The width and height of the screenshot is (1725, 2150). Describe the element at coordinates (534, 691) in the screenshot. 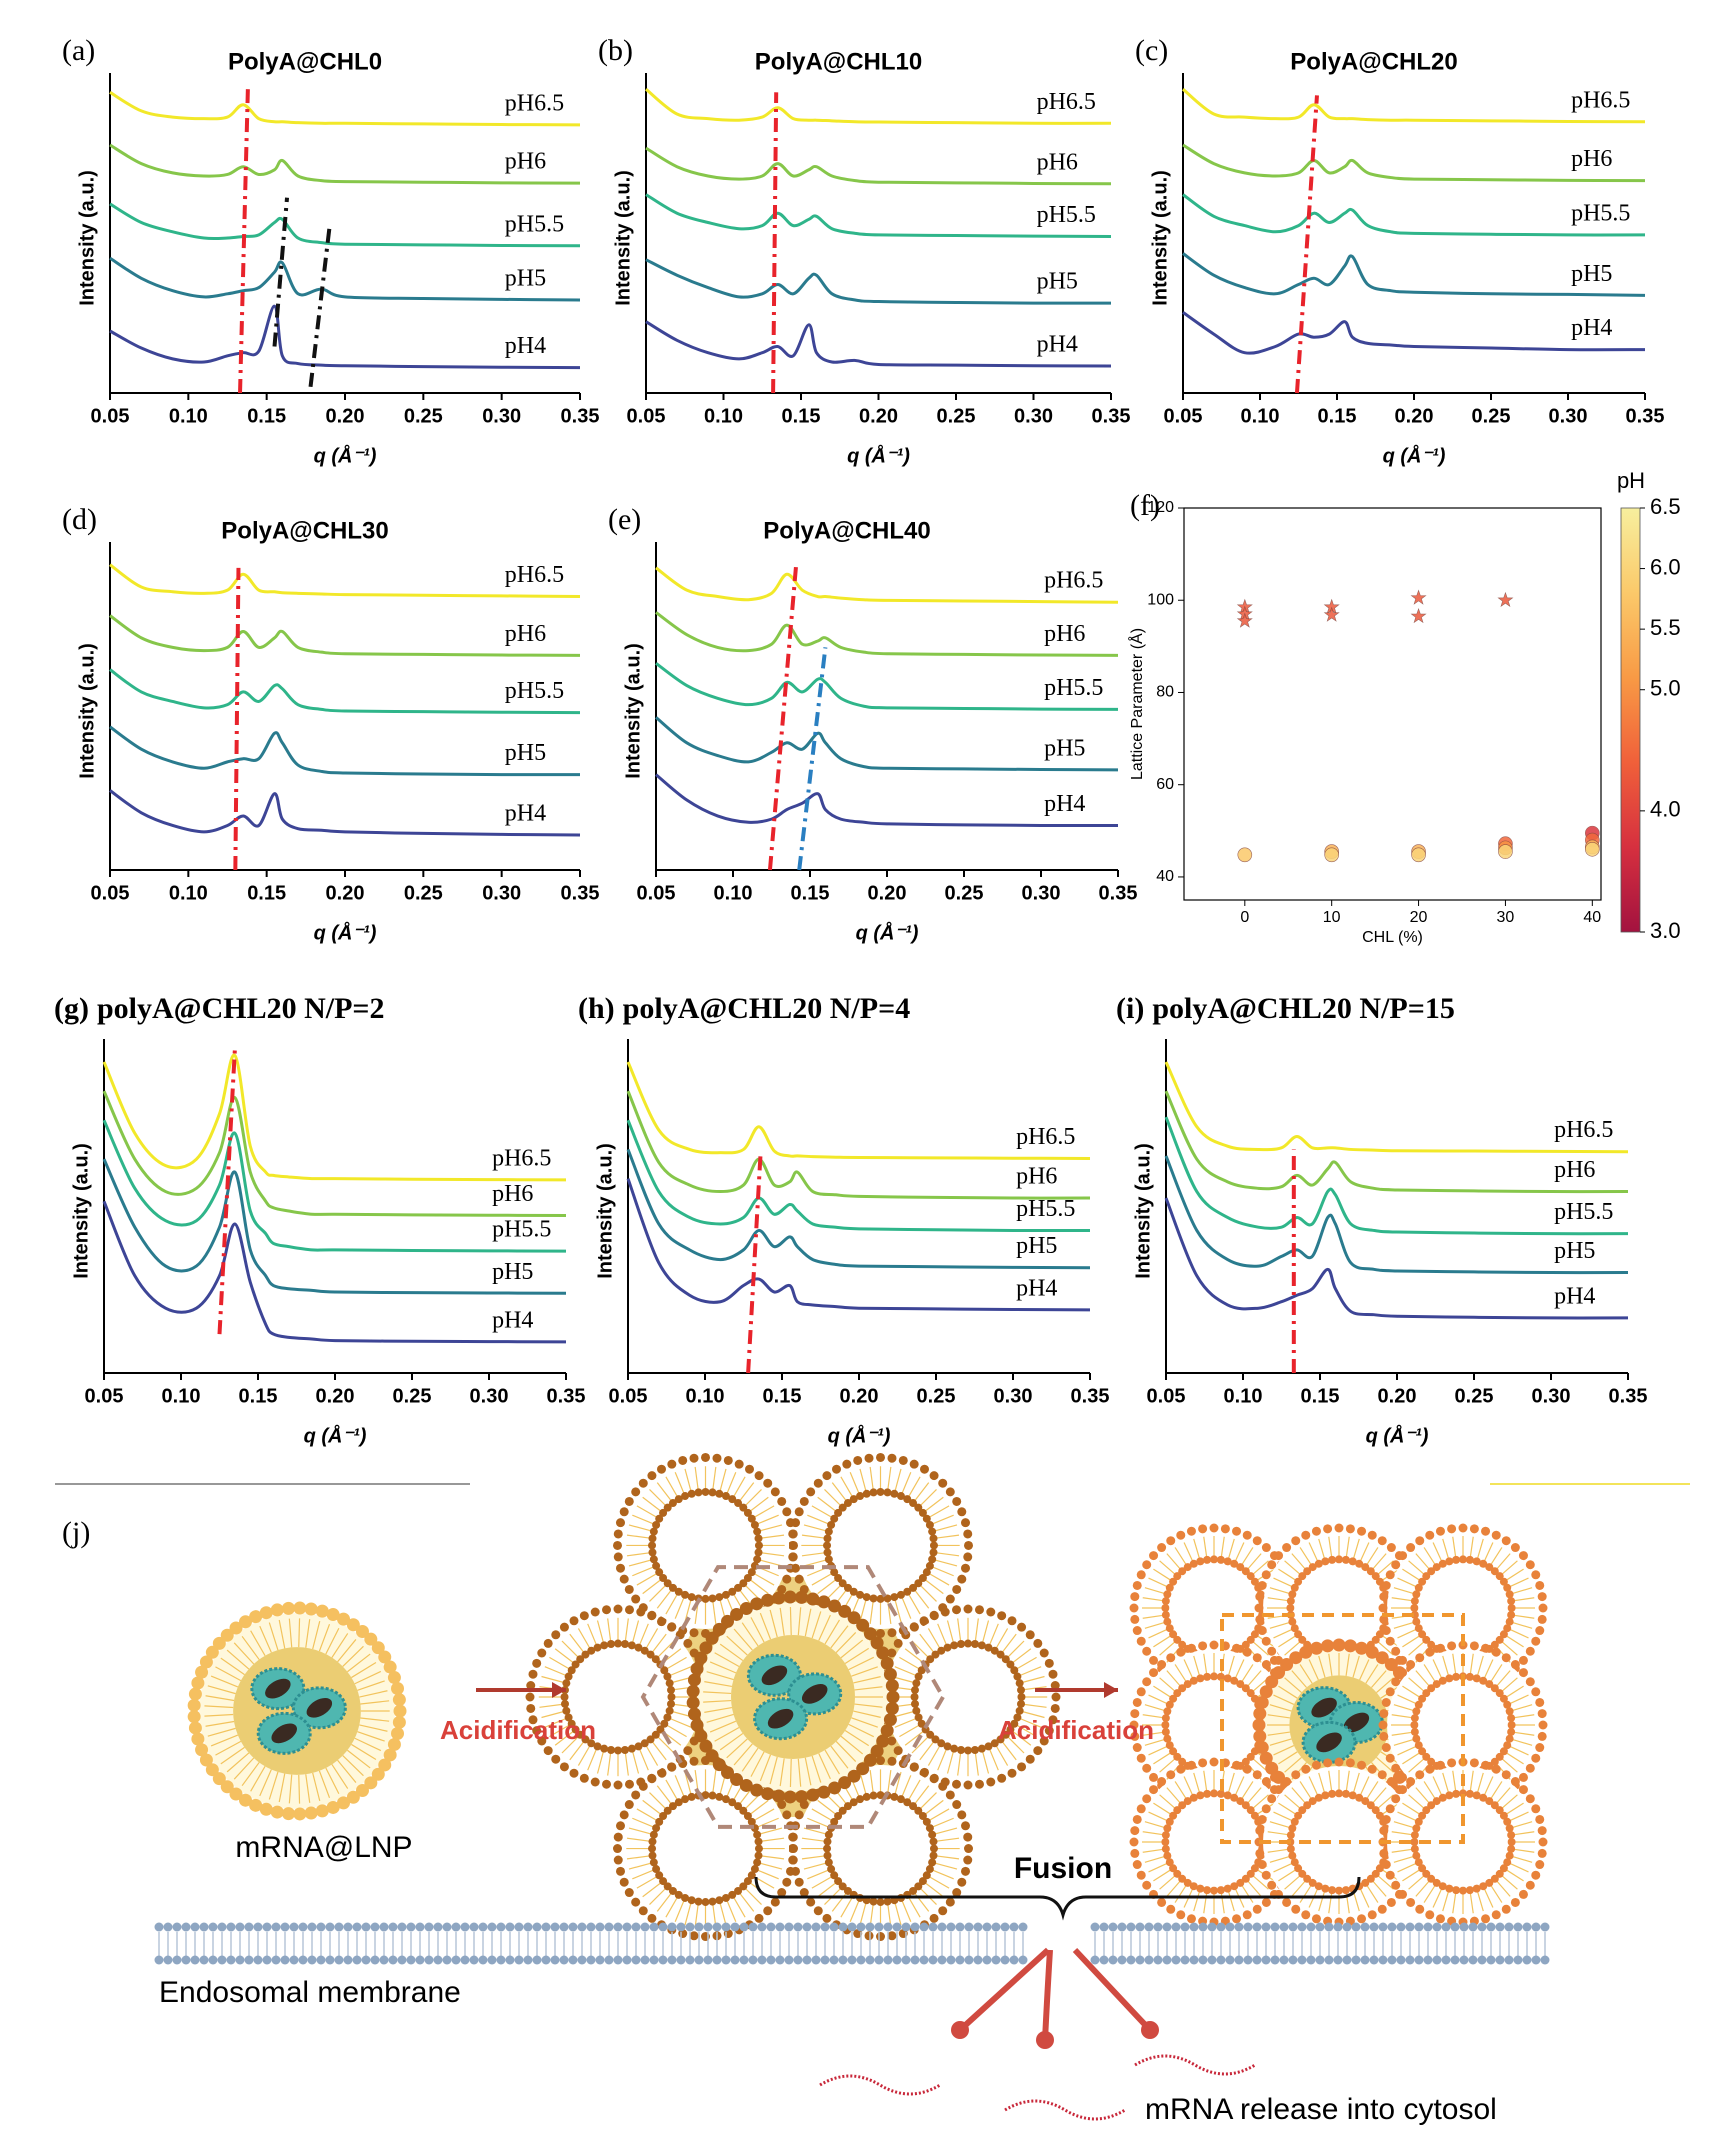

I see `series-label: pH5.5` at that location.